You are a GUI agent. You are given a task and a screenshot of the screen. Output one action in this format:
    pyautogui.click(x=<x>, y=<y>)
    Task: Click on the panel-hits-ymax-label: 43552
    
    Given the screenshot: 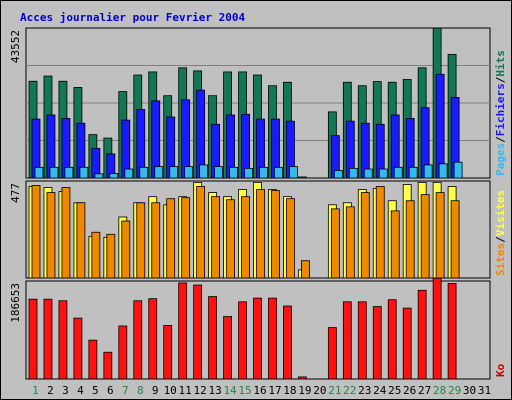 What is the action you would take?
    pyautogui.click(x=15, y=46)
    